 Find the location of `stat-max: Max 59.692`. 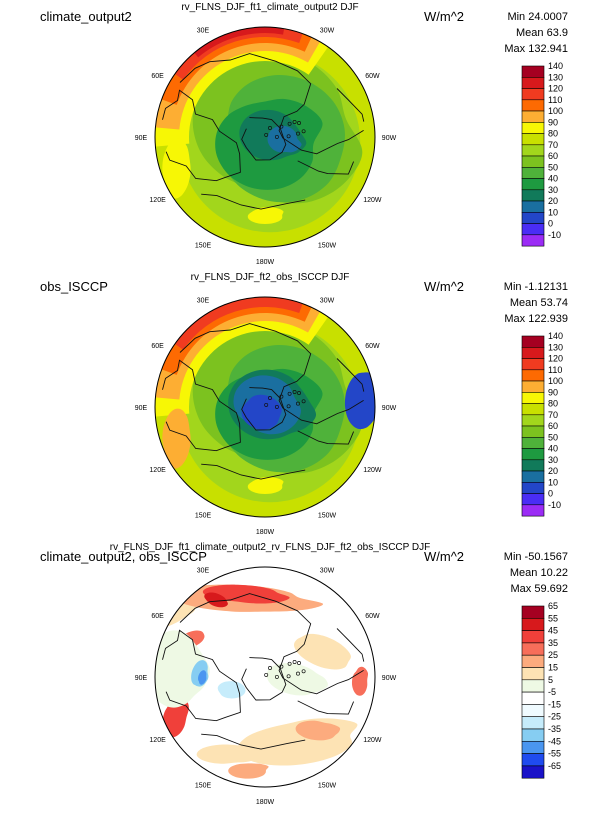

stat-max: Max 59.692 is located at coordinates (539, 589).